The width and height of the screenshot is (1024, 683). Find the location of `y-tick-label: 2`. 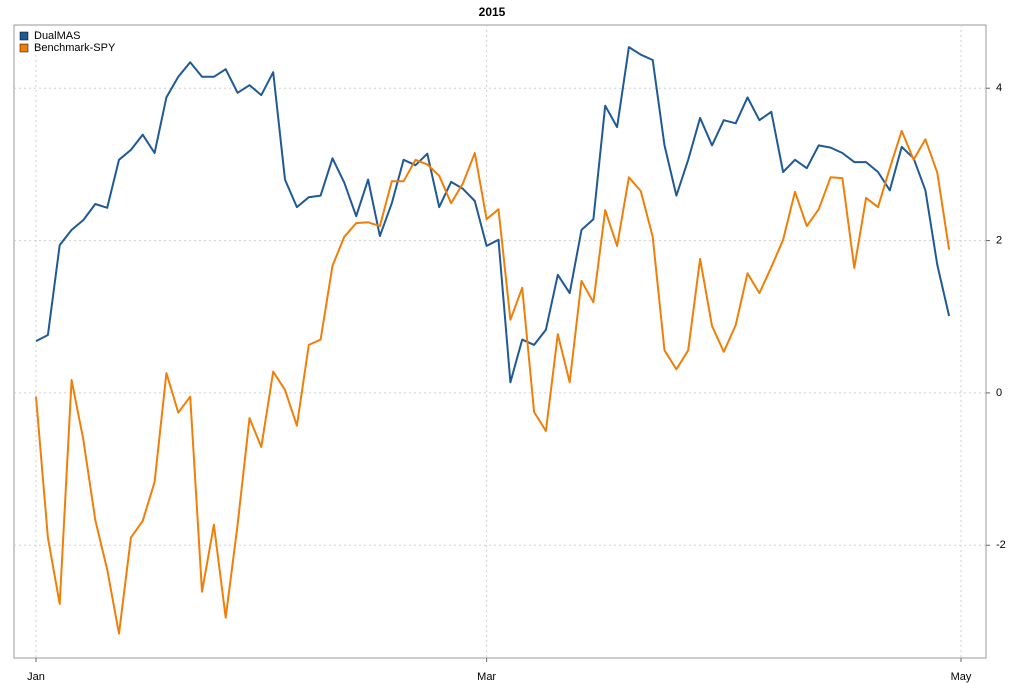

y-tick-label: 2 is located at coordinates (999, 240).